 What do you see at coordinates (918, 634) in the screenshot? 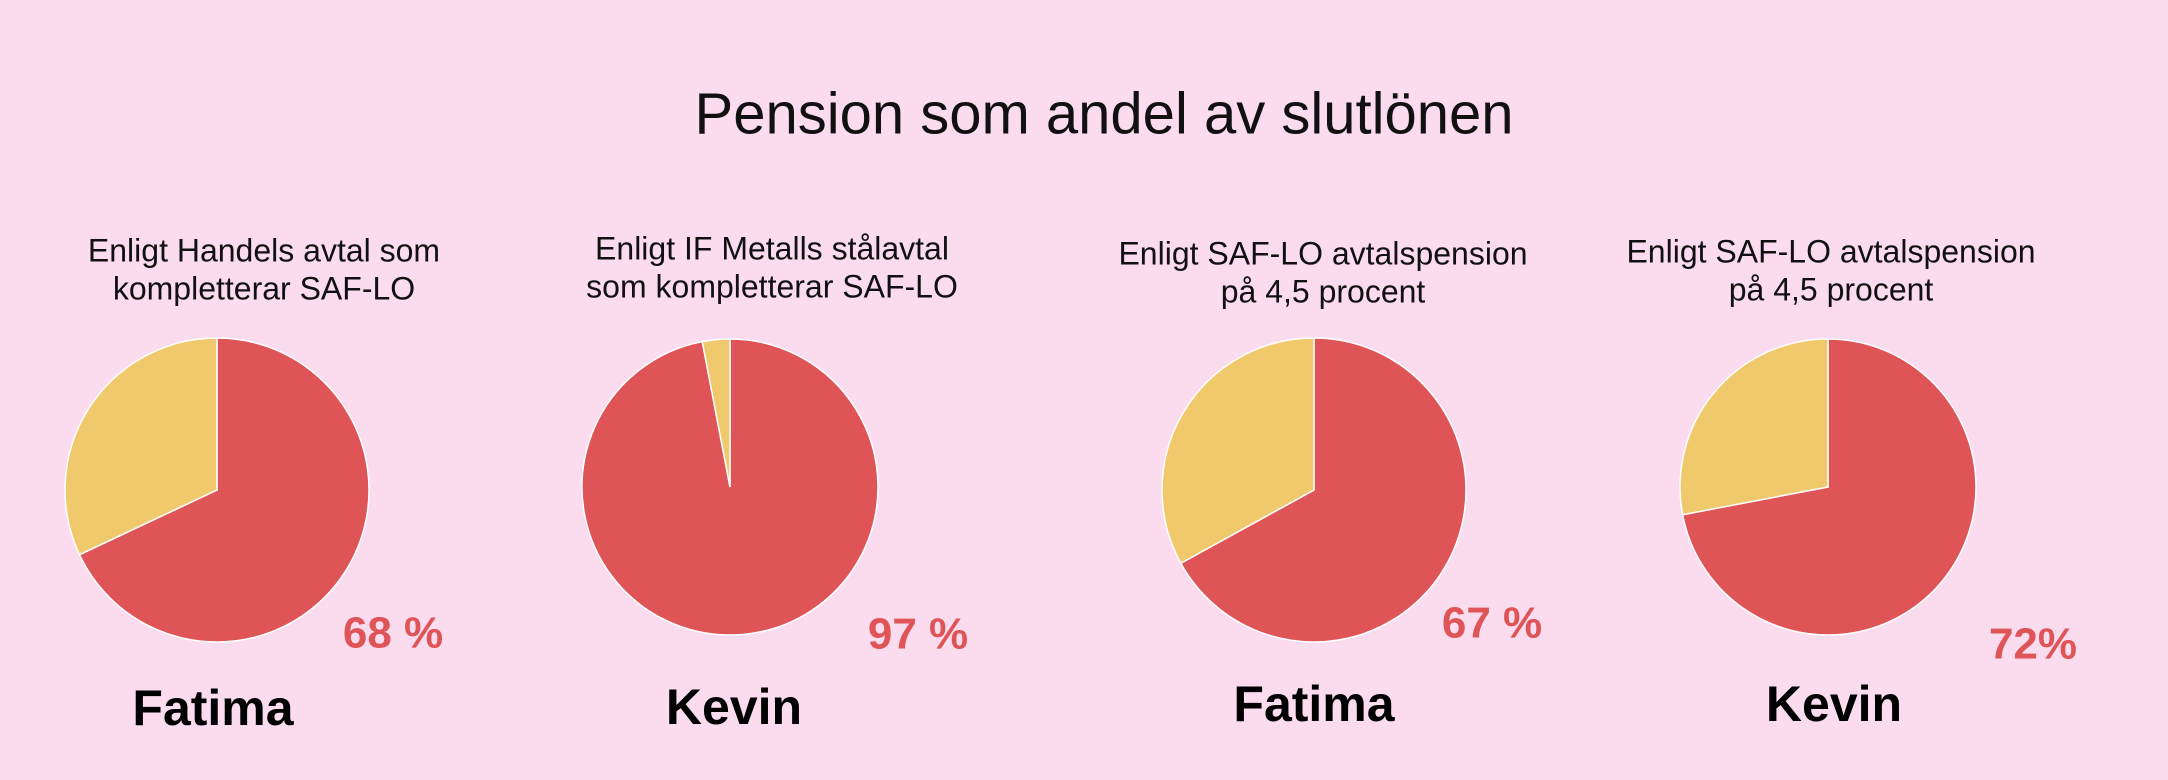
I see `value-label: 97 %` at bounding box center [918, 634].